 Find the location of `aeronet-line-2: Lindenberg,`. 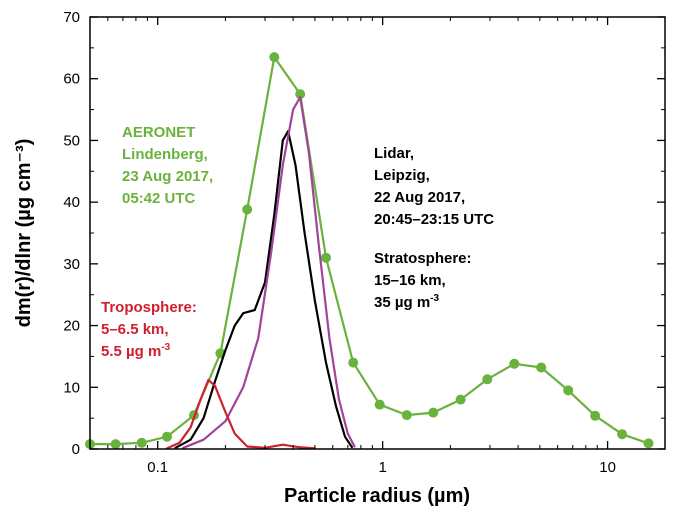

aeronet-line-2: Lindenberg, is located at coordinates (165, 154).